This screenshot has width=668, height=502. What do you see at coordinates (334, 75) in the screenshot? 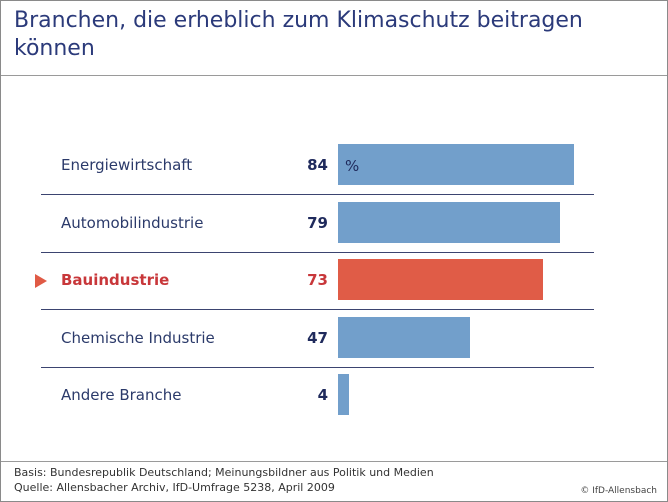
I see `title-divider` at bounding box center [334, 75].